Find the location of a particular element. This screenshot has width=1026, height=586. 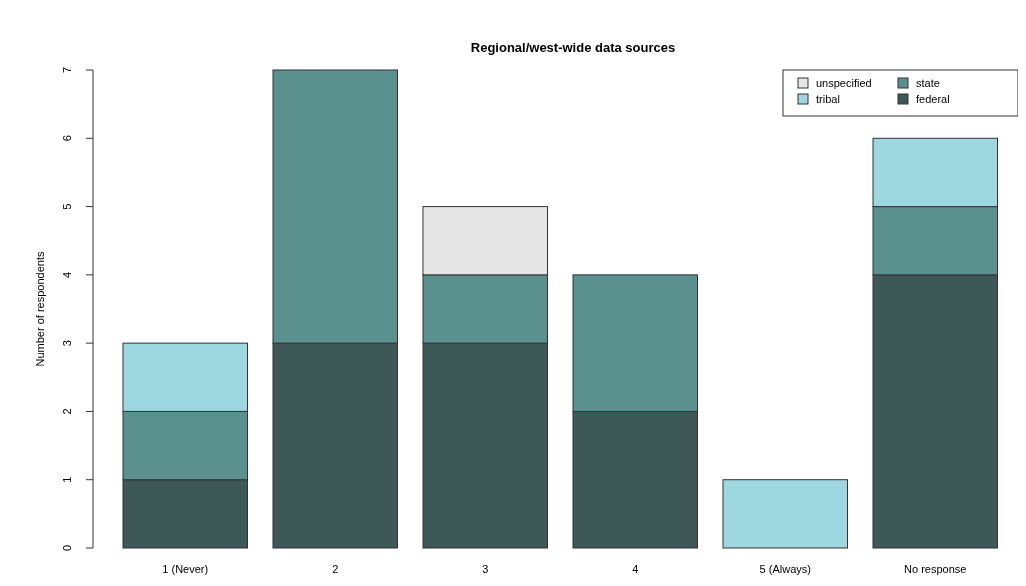

legend-label: tribal is located at coordinates (828, 99).